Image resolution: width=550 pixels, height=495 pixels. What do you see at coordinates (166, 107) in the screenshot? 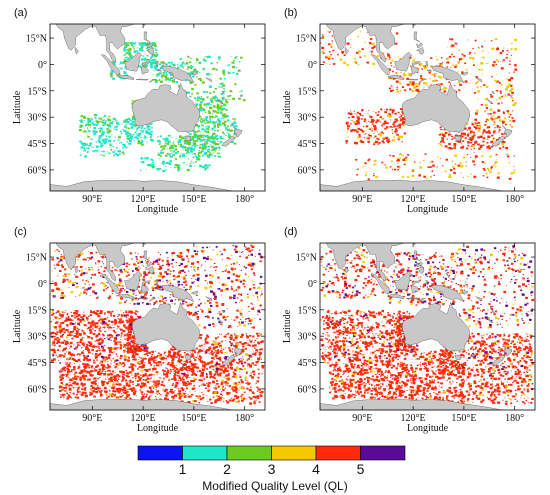
I see `land-australia` at bounding box center [166, 107].